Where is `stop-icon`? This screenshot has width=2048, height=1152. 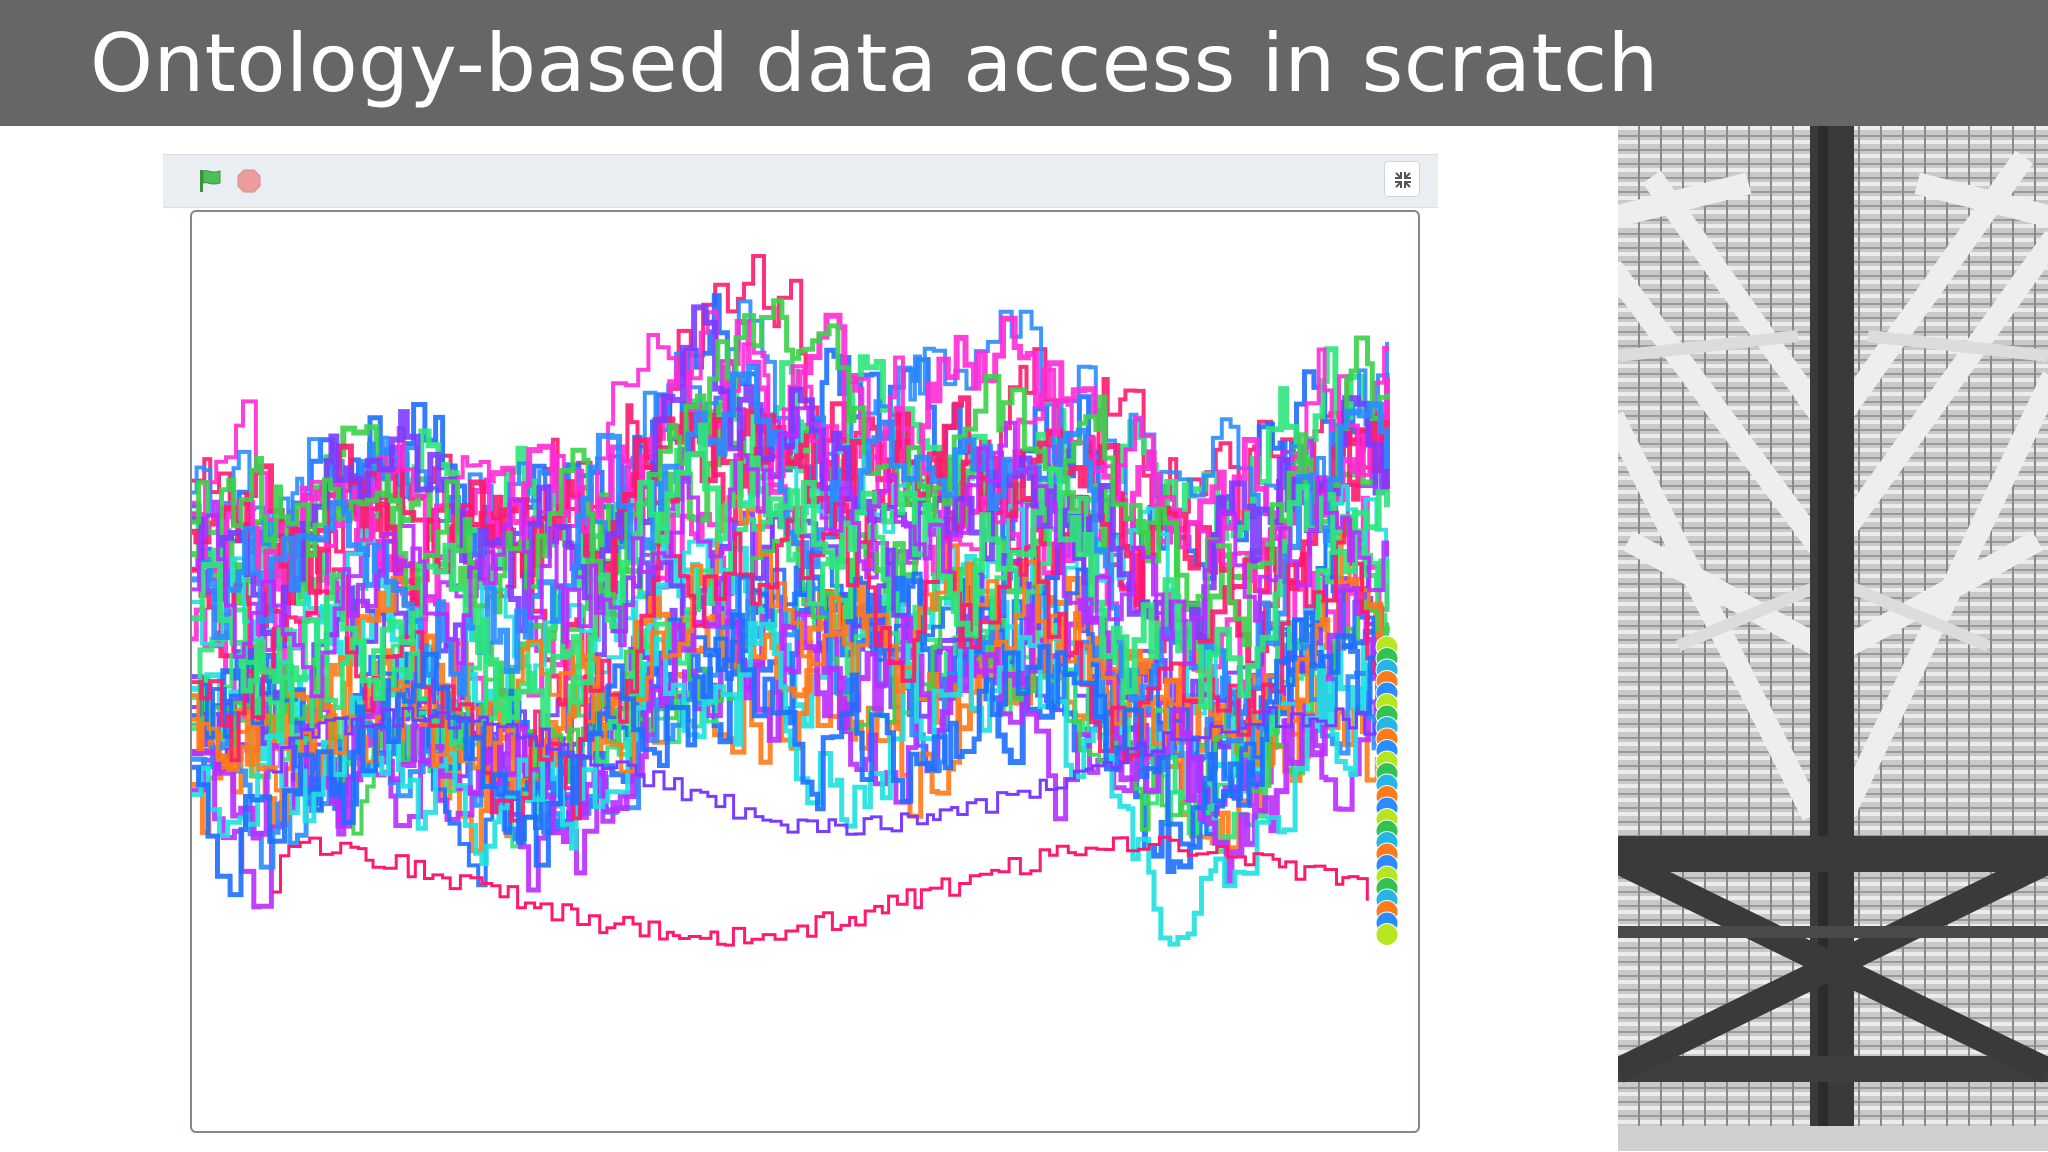 stop-icon is located at coordinates (249, 181).